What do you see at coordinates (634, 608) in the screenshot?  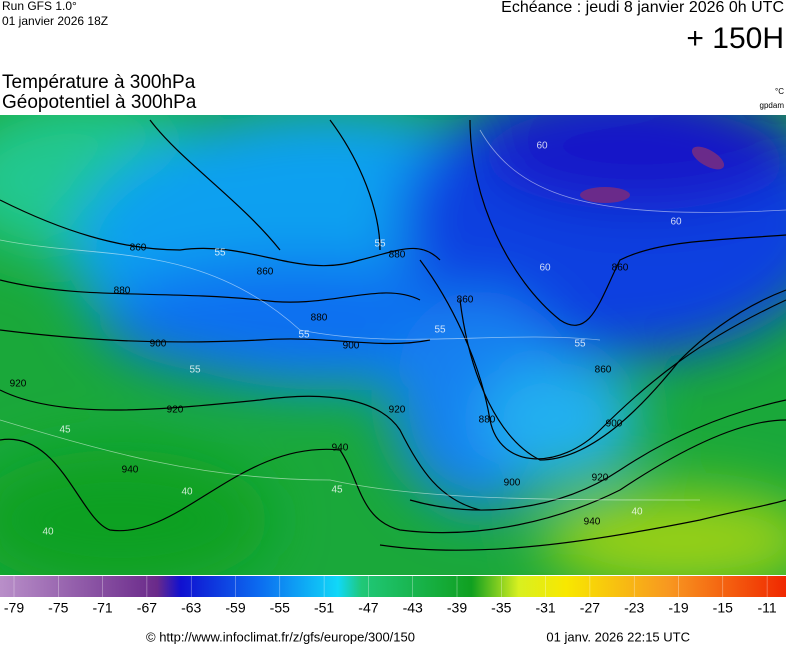 I see `colorbar-label: -23` at bounding box center [634, 608].